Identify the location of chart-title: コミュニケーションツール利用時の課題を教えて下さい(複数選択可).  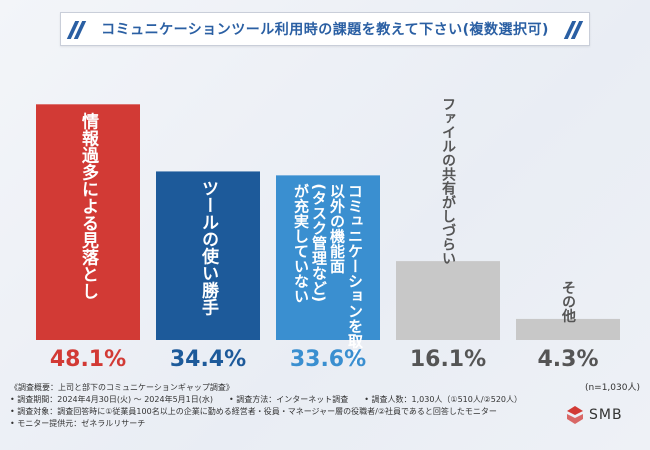
(325, 30).